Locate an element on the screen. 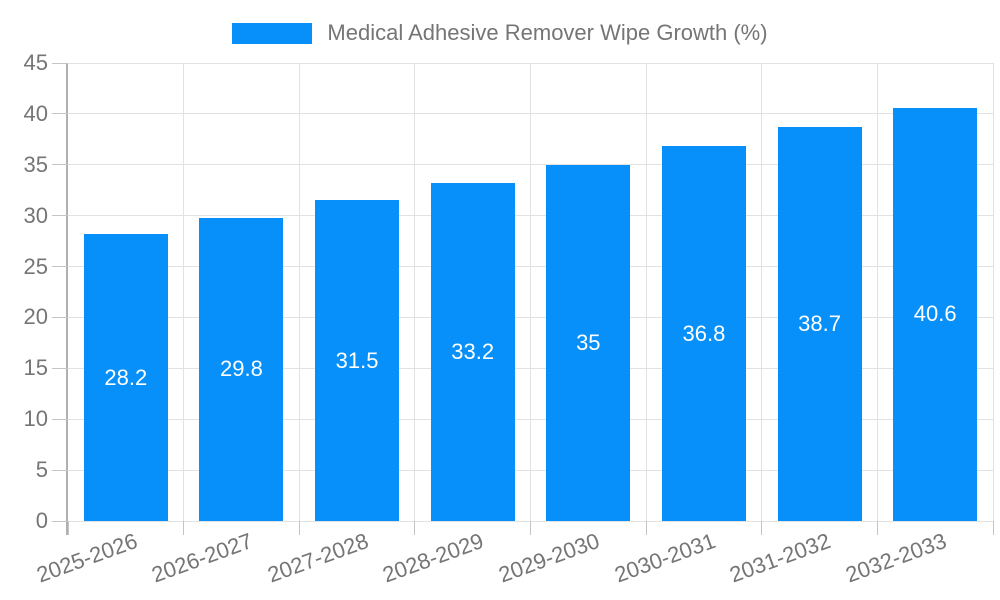 This screenshot has width=1000, height=600. bar: 35 is located at coordinates (588, 342).